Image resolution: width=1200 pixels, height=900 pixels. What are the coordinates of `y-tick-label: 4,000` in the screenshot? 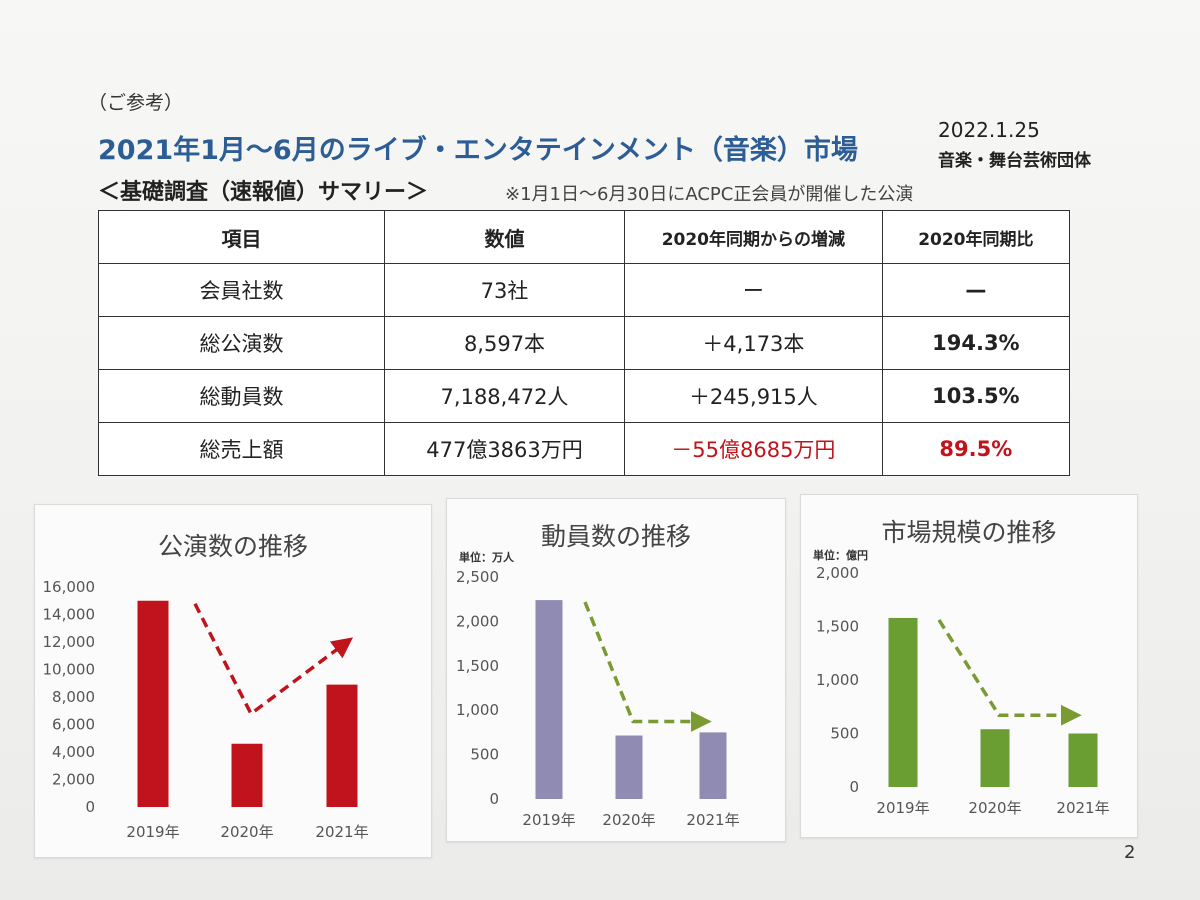 It's located at (73, 752).